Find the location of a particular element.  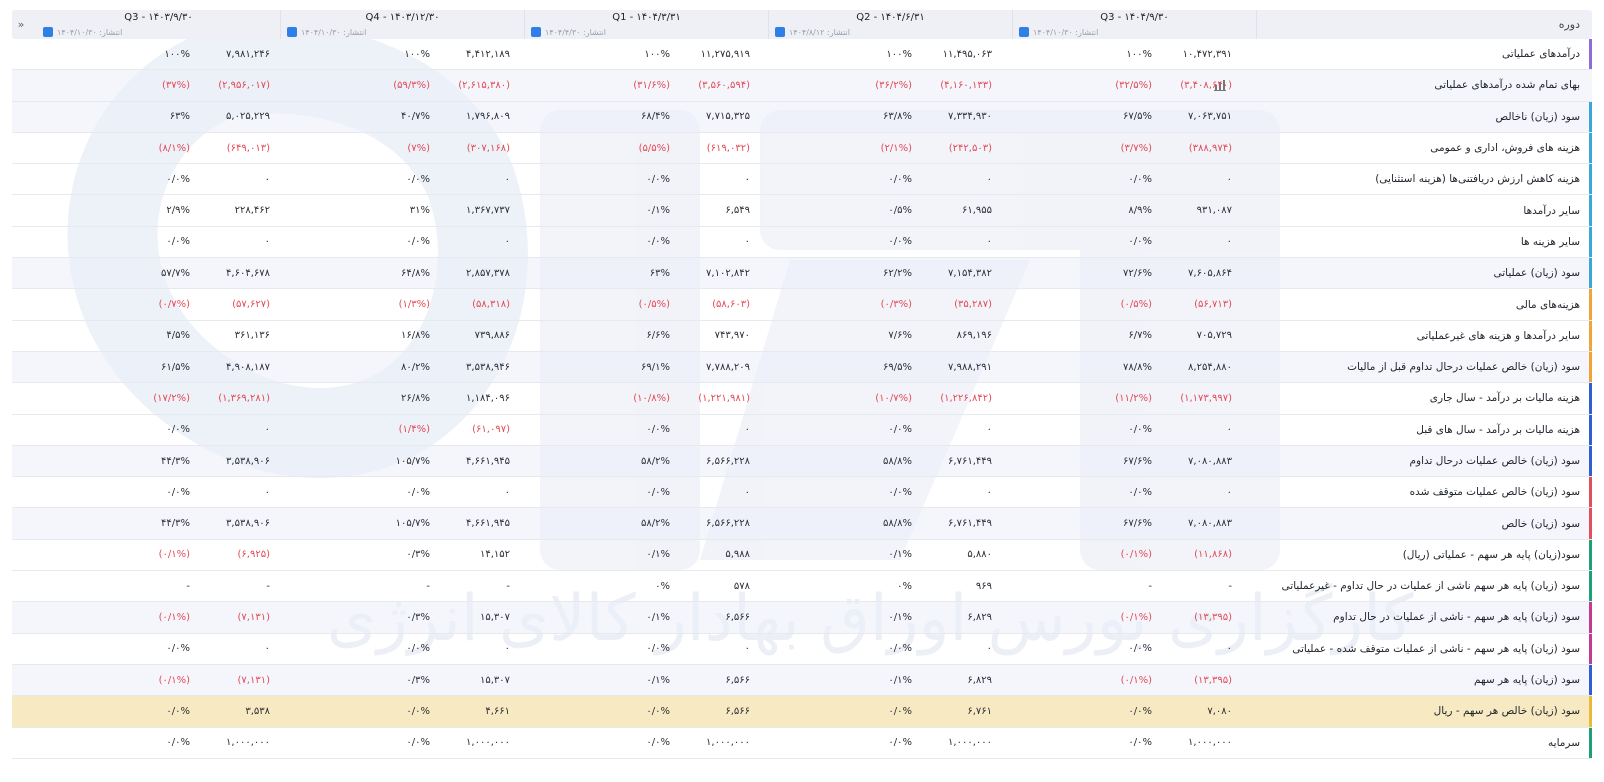

cell-value: (۶۱,۰۹۷) is located at coordinates (491, 430).